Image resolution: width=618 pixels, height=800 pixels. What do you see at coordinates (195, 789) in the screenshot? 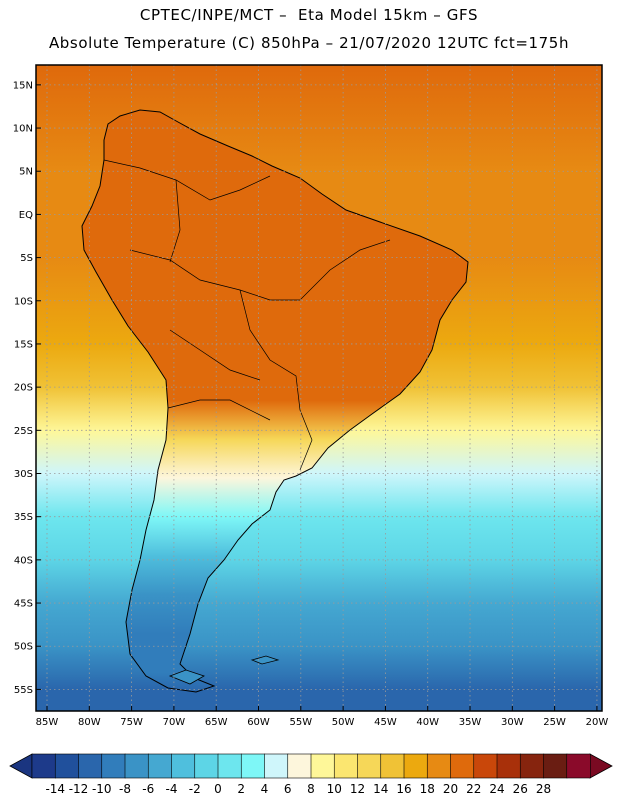
I see `colorbar-label: -2` at bounding box center [195, 789].